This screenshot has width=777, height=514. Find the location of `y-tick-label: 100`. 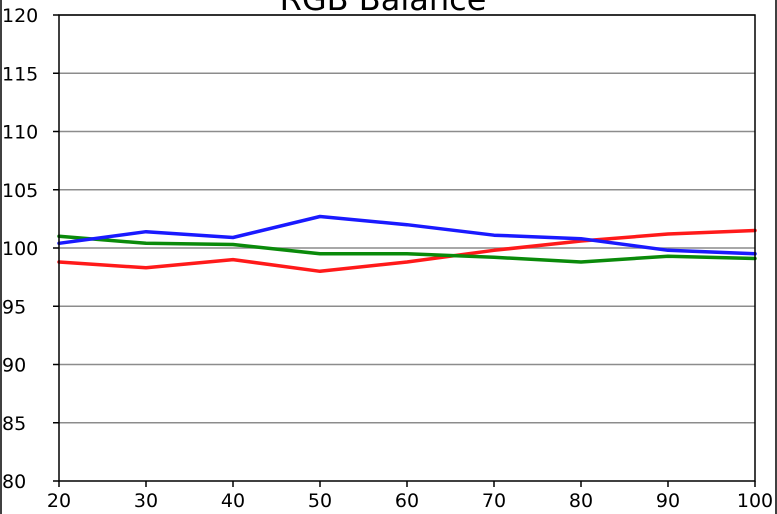

y-tick-label: 100 is located at coordinates (20, 249).